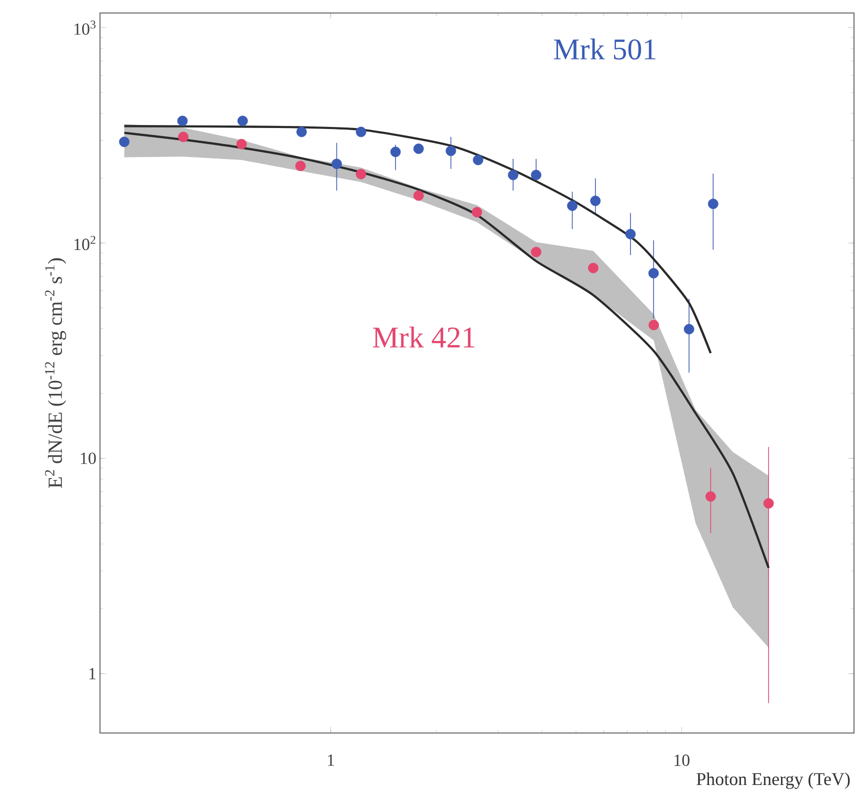  Describe the element at coordinates (85, 243) in the screenshot. I see `y-tick-label: 10$^{2}$` at that location.